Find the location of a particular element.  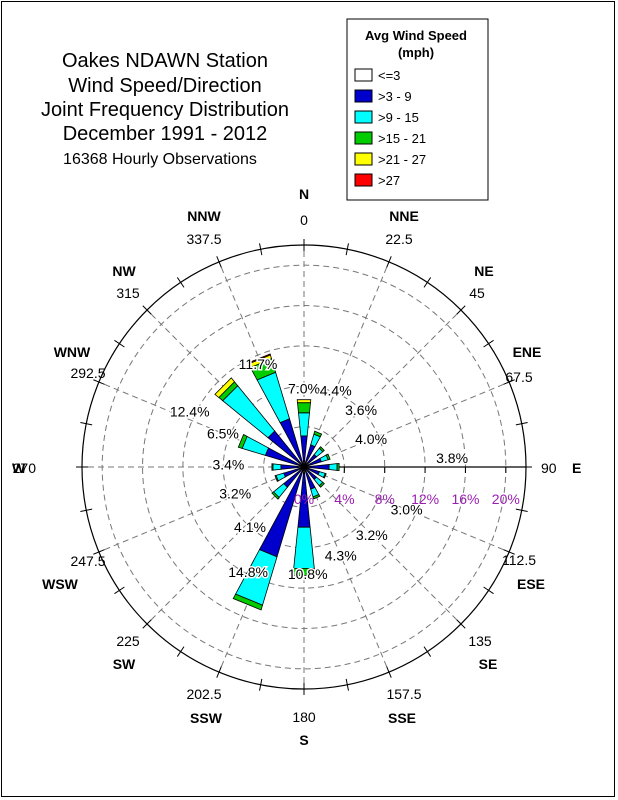

direction-percent-label: 3.0% is located at coordinates (407, 510).